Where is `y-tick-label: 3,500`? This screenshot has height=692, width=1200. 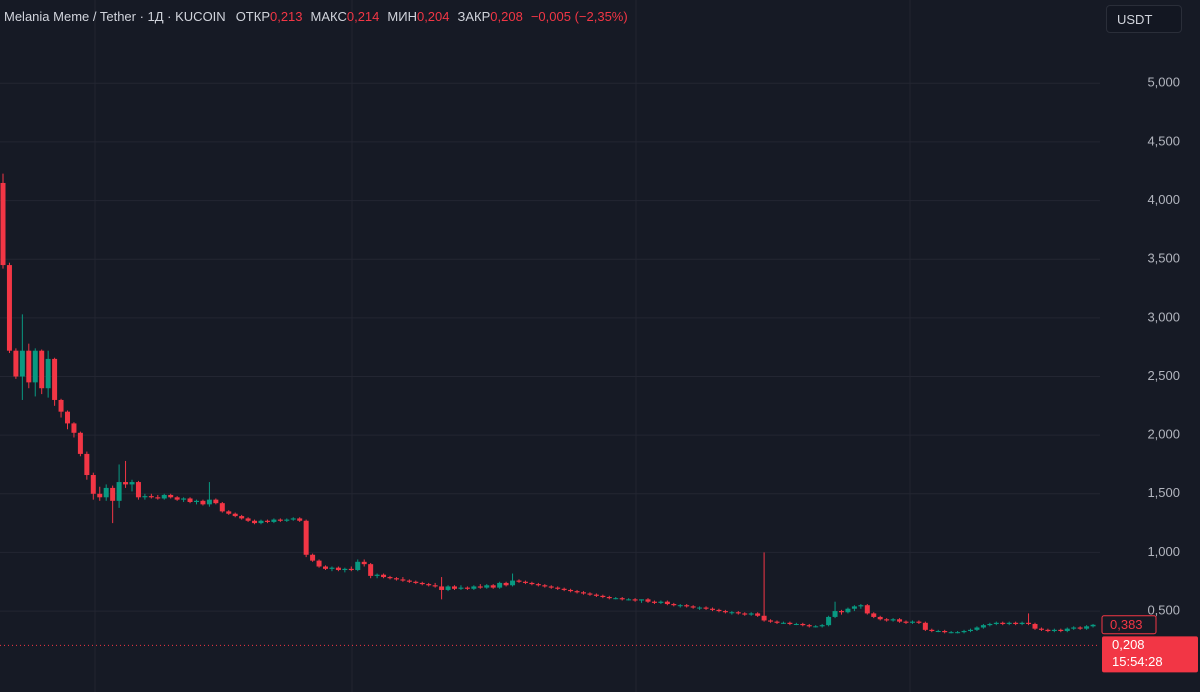
y-tick-label: 3,500 is located at coordinates (1163, 258).